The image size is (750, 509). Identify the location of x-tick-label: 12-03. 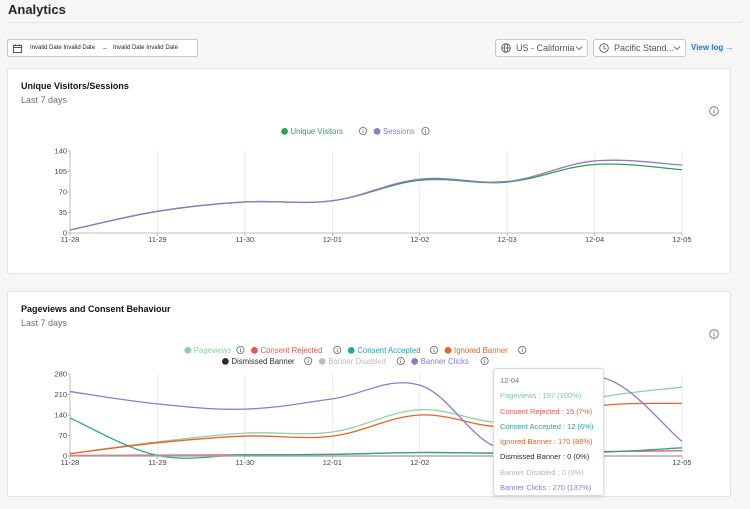
(507, 239).